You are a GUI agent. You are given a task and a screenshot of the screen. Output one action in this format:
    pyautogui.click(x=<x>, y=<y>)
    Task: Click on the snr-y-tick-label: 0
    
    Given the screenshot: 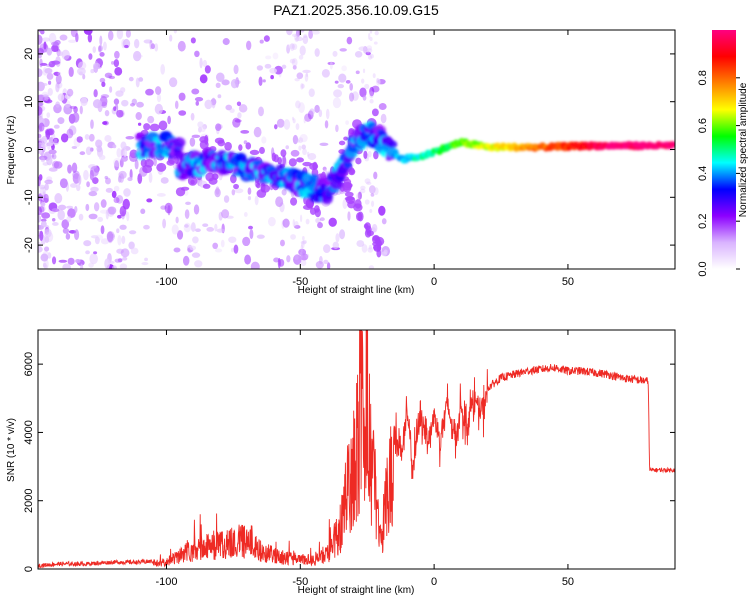 What is the action you would take?
    pyautogui.click(x=29, y=569)
    